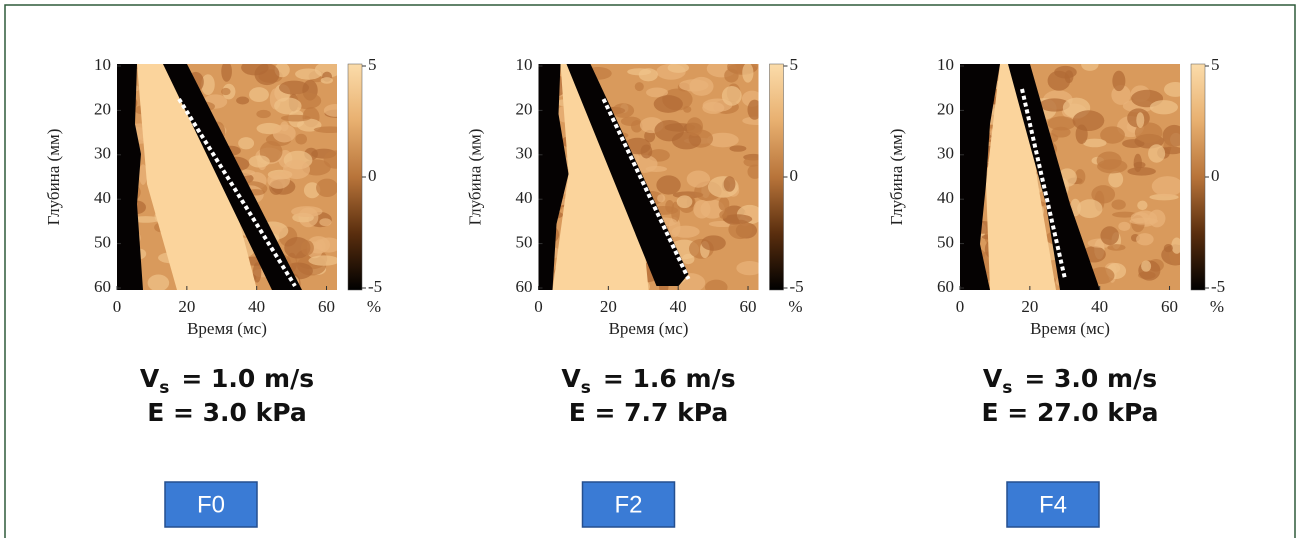 The height and width of the screenshot is (538, 1300). I want to click on grade-label: F2, so click(628, 504).